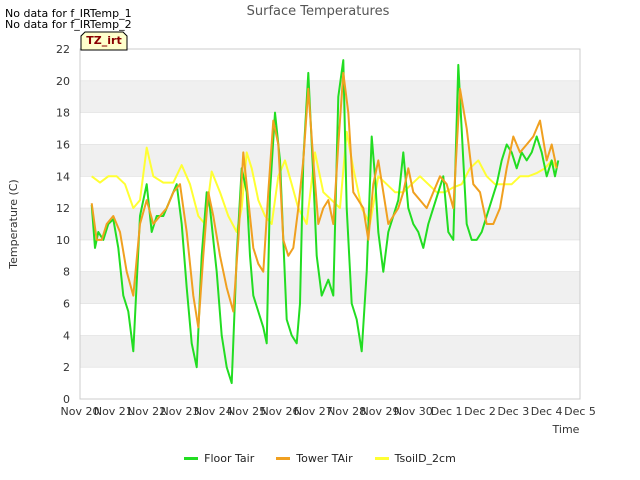 The width and height of the screenshot is (640, 480). I want to click on tz-irt-badge-label: TZ_irt, so click(104, 40).